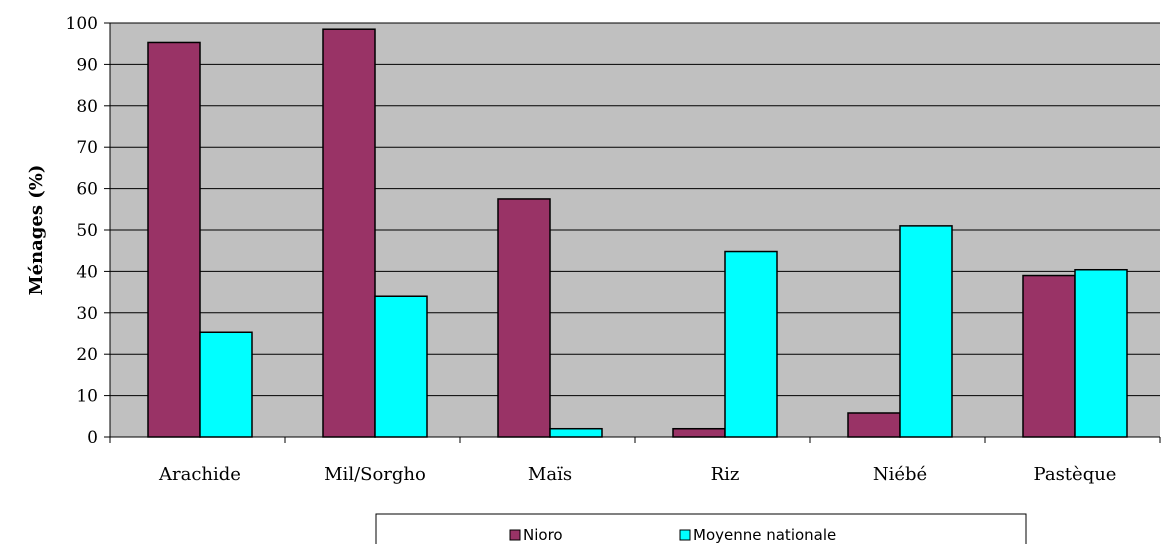 Image resolution: width=1164 pixels, height=544 pixels. What do you see at coordinates (199, 474) in the screenshot?
I see `x-tick-label: Arachide` at bounding box center [199, 474].